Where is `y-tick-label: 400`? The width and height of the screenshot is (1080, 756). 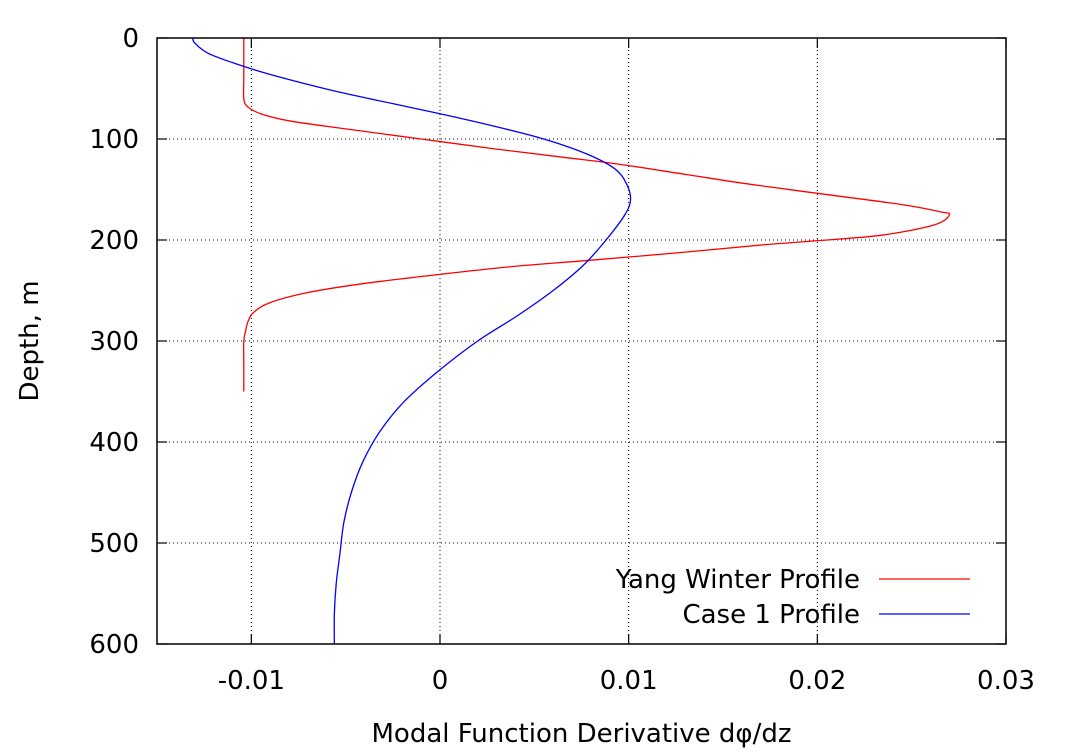
y-tick-label: 400 is located at coordinates (114, 443).